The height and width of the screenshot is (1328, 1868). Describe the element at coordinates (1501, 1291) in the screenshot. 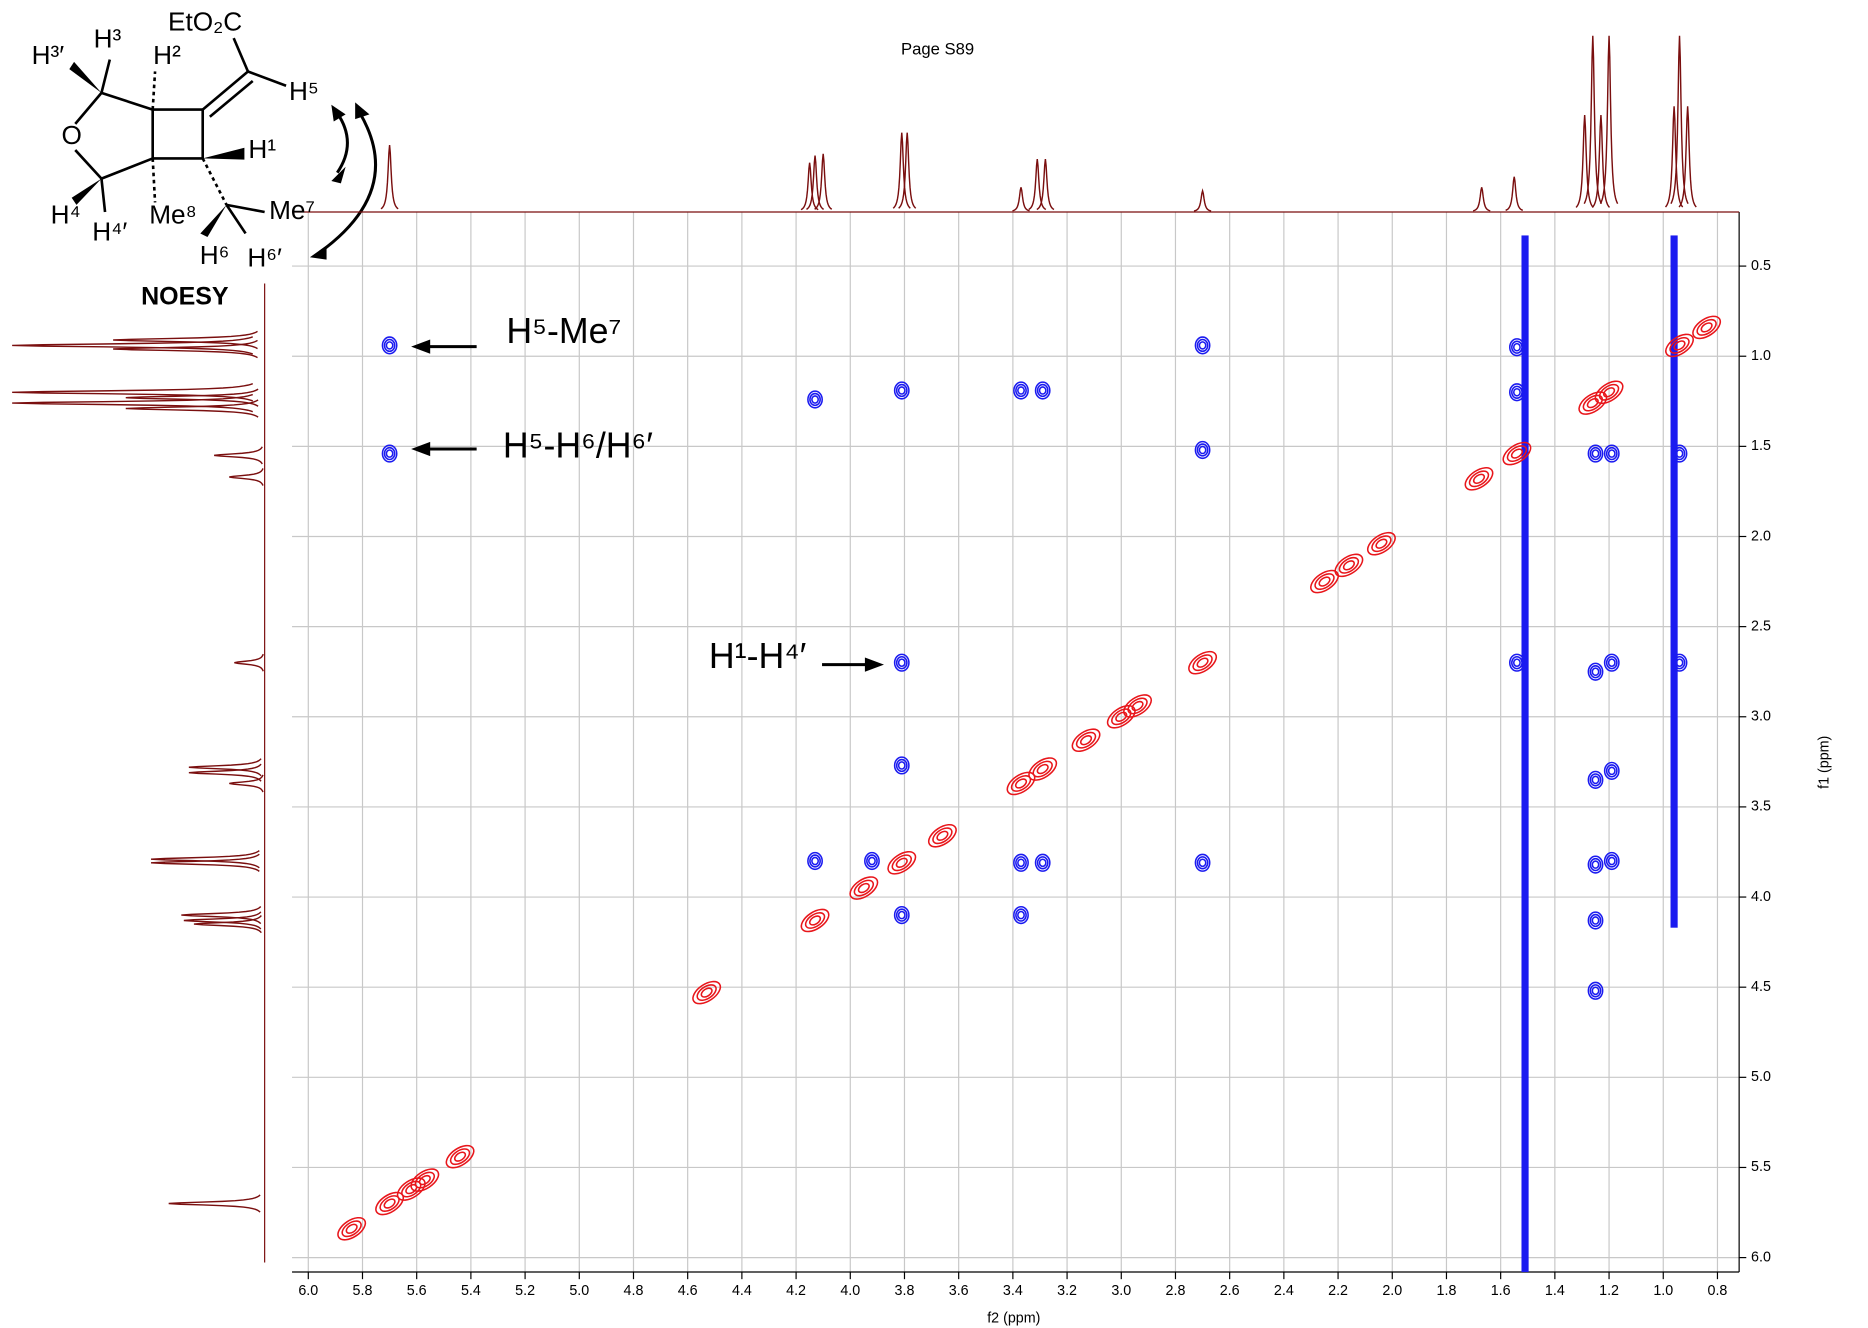

I see `x-tick-label: 1.6` at that location.